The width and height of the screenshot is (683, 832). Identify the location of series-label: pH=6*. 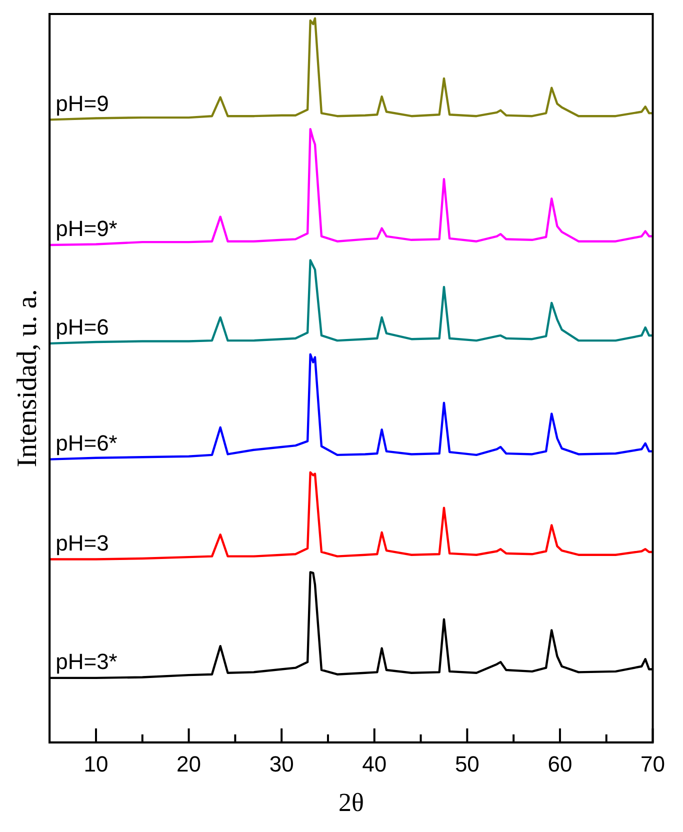
(87, 443).